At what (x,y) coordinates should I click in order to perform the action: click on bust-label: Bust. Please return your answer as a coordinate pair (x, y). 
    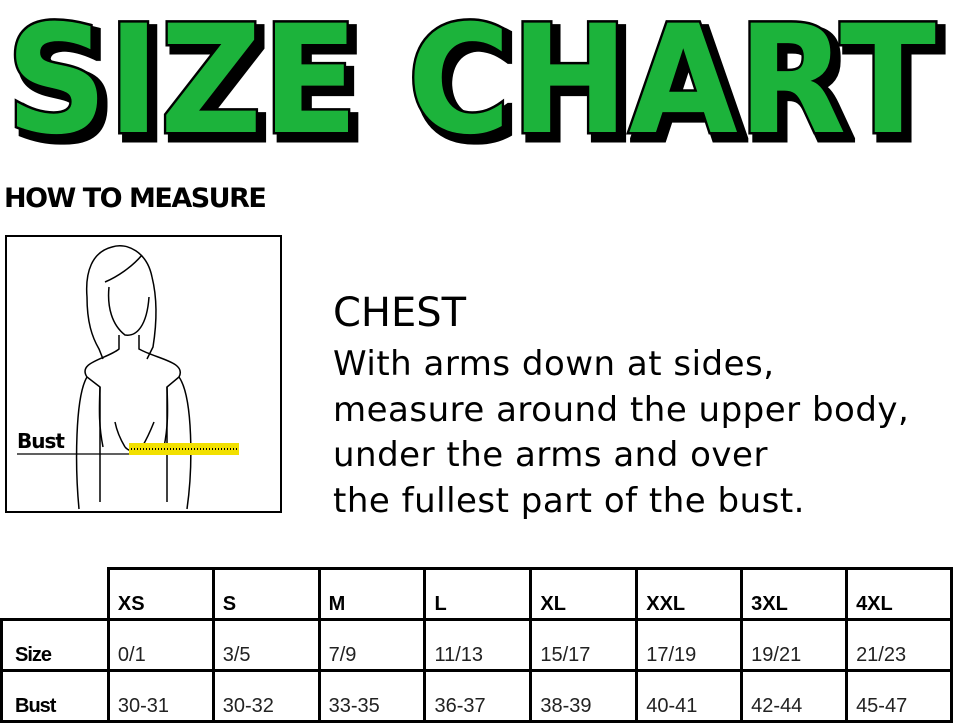
    Looking at the image, I should click on (41, 441).